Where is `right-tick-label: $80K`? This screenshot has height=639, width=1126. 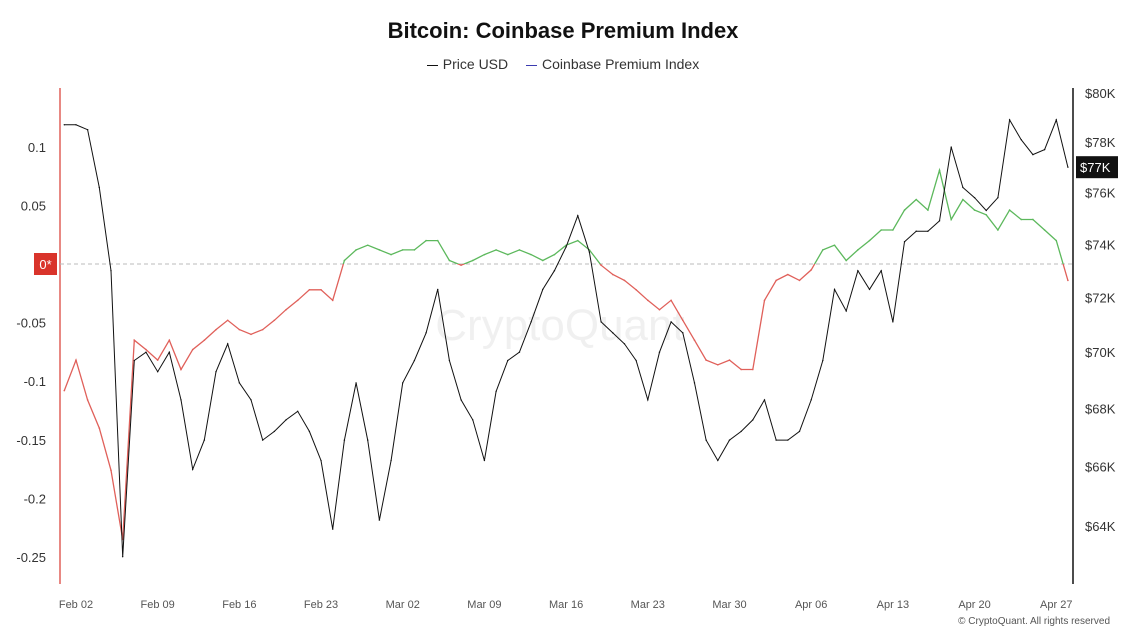 right-tick-label: $80K is located at coordinates (1100, 93).